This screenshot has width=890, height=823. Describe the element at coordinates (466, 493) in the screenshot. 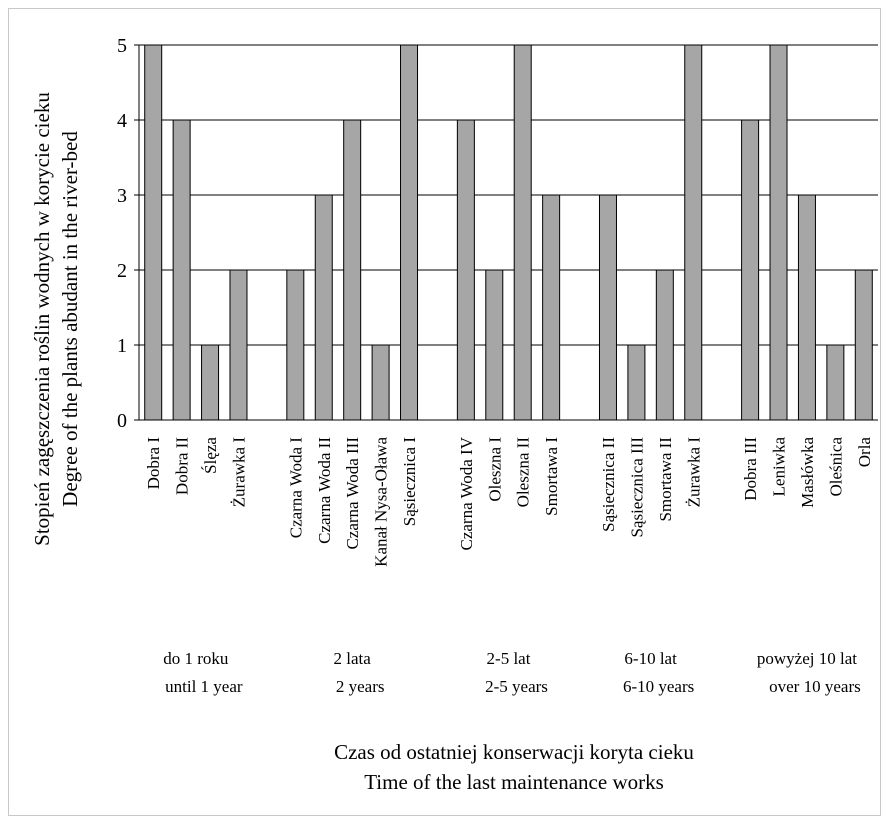

I see `x-category-label: Czarna Woda IV` at that location.